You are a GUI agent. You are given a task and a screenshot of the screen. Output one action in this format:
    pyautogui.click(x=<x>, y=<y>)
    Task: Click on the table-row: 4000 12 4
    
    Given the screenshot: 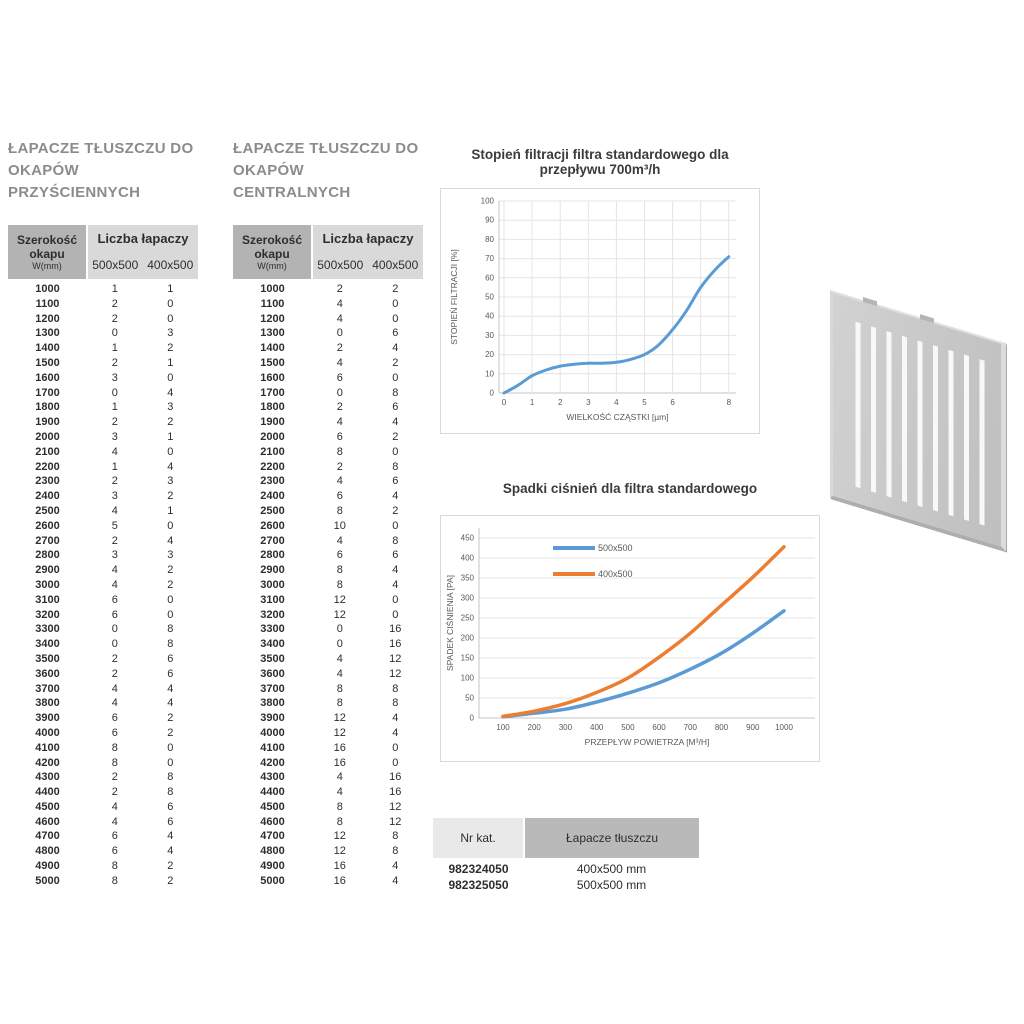 What is the action you would take?
    pyautogui.click(x=328, y=733)
    